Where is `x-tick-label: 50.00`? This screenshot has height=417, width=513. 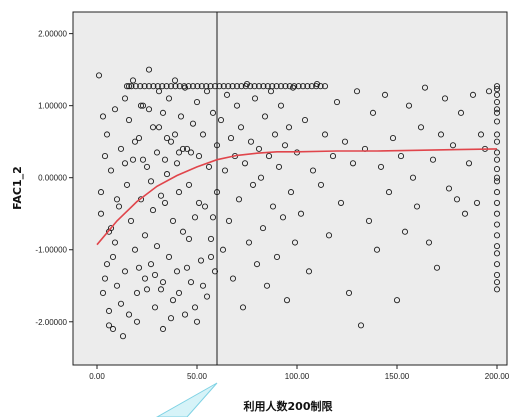
x-tick-label: 50.00 is located at coordinates (197, 376).